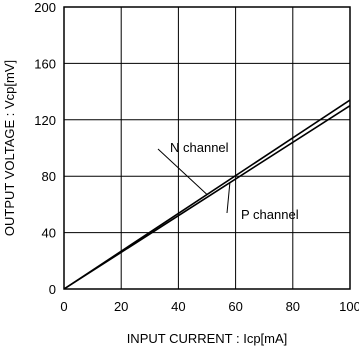 Image resolution: width=359 pixels, height=361 pixels. What do you see at coordinates (52, 289) in the screenshot?
I see `y-tick-label: 0` at bounding box center [52, 289].